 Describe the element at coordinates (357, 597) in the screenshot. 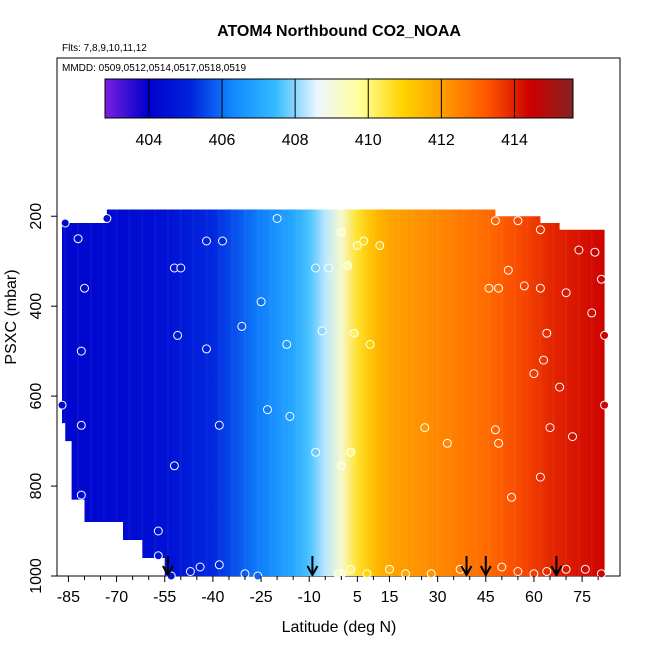

I see `x-tick-label: 5` at that location.